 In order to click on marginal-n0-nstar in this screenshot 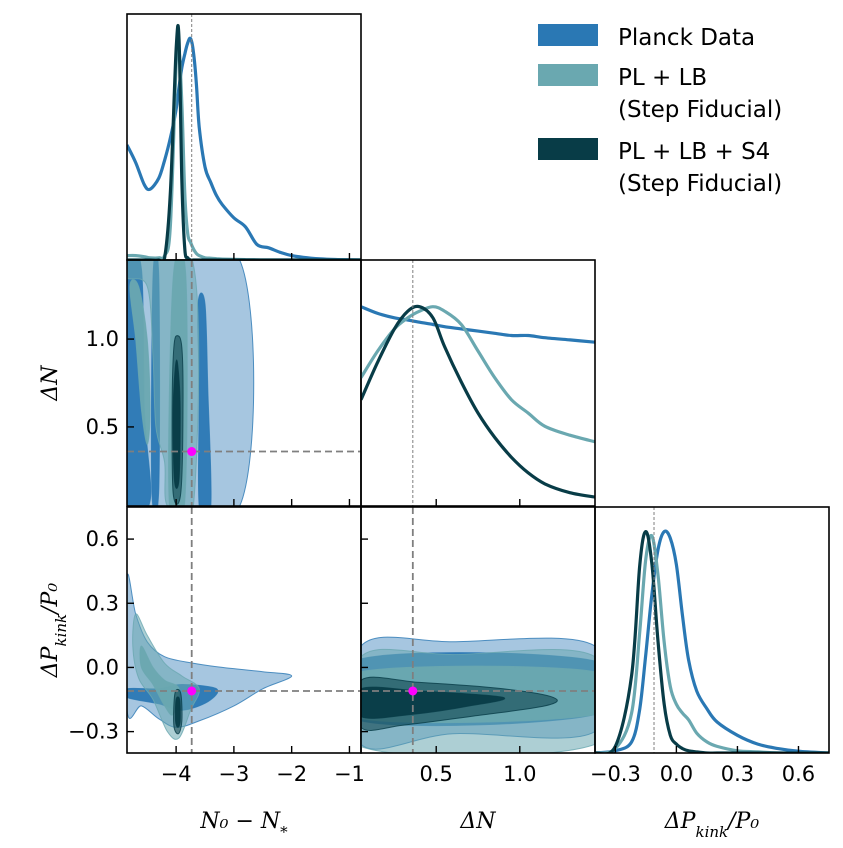, I will do `click(244, 137)`.